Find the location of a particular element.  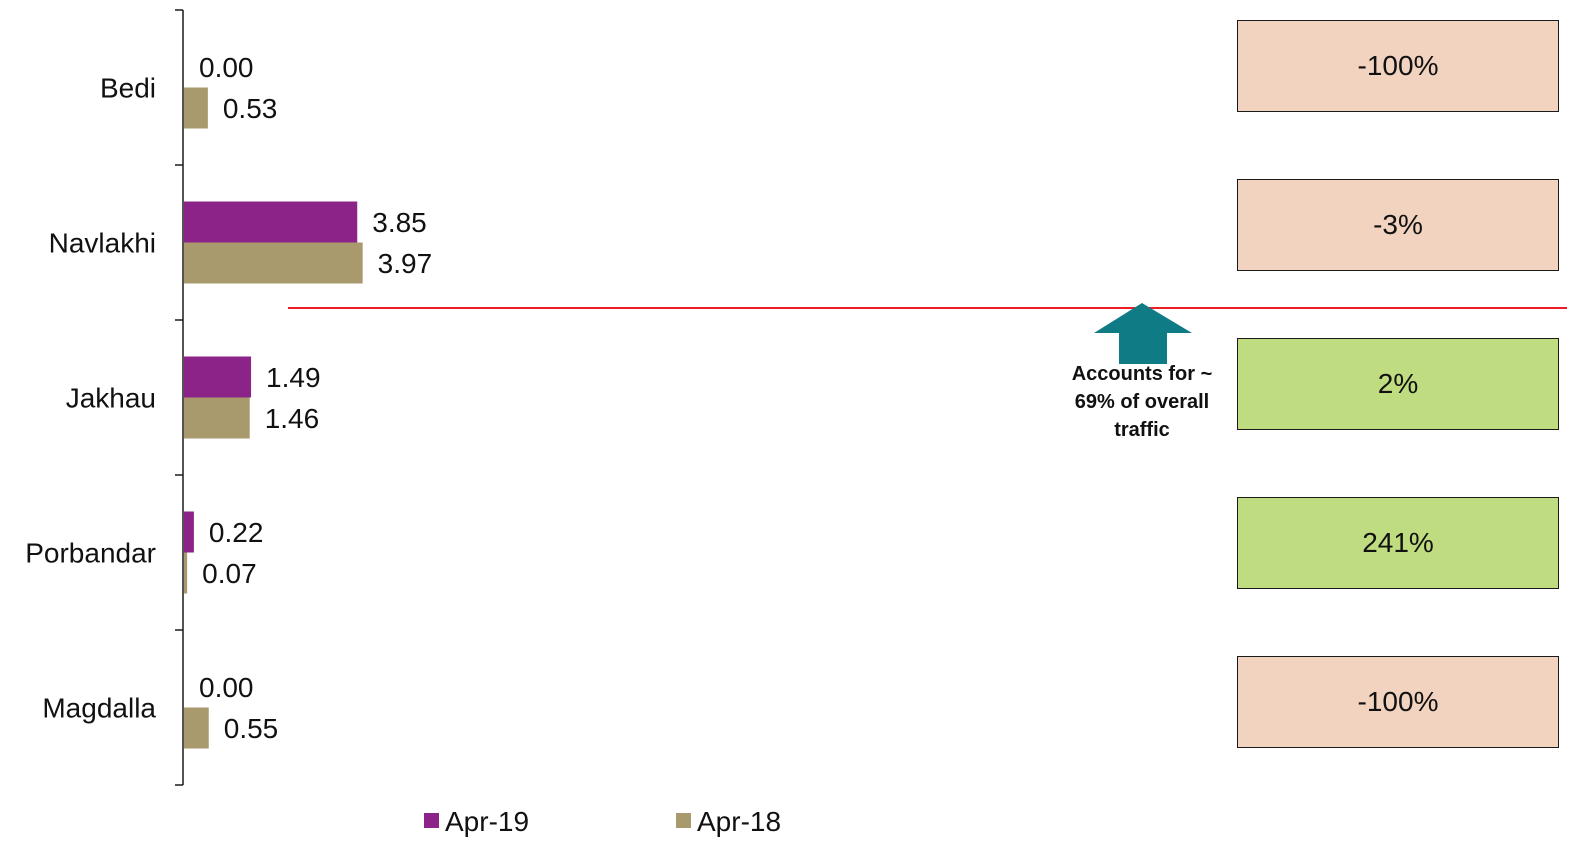

legend-label: Apr-18 is located at coordinates (739, 821).